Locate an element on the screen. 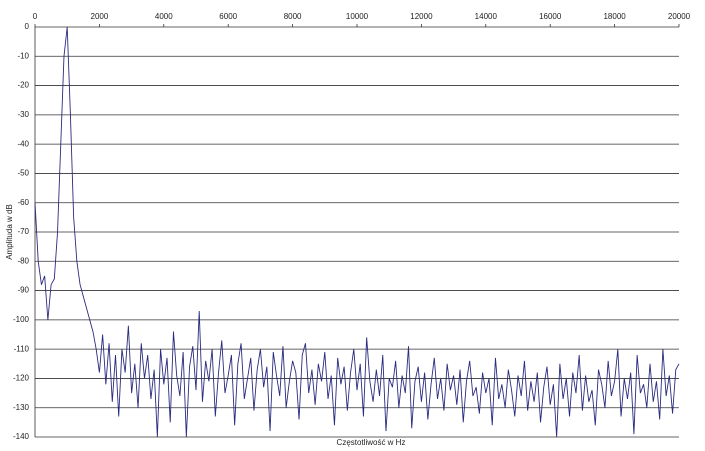 The height and width of the screenshot is (451, 705). y-tick-label: -90 is located at coordinates (23, 290).